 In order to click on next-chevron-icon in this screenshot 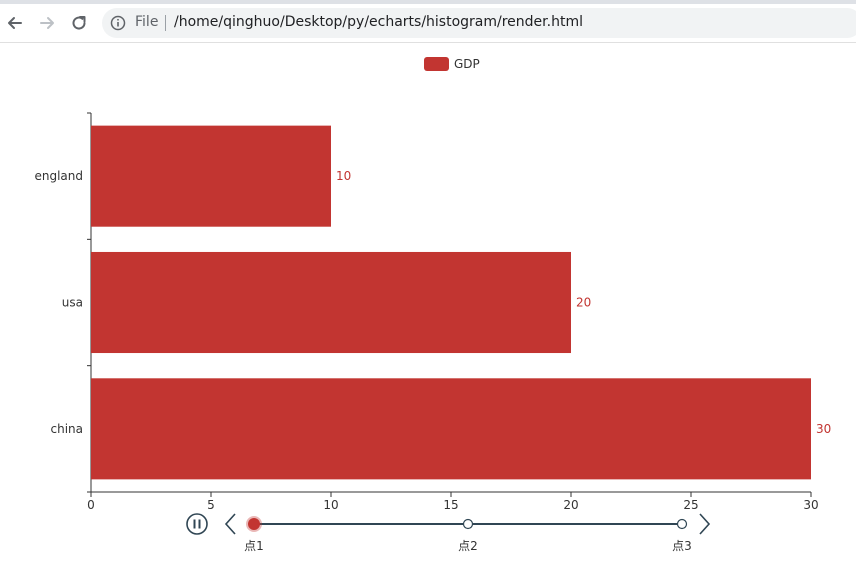, I will do `click(705, 524)`.